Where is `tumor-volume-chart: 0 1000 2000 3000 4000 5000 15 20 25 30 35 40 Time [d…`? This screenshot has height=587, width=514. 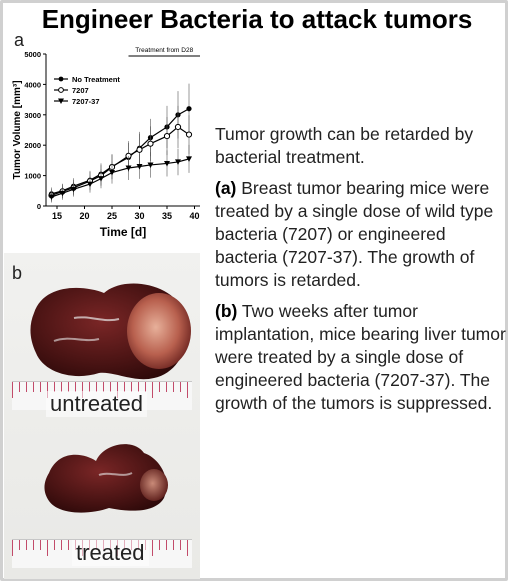 tumor-volume-chart: 0 1000 2000 3000 4000 5000 15 20 25 30 35 40 Time [d… is located at coordinates (106, 143).